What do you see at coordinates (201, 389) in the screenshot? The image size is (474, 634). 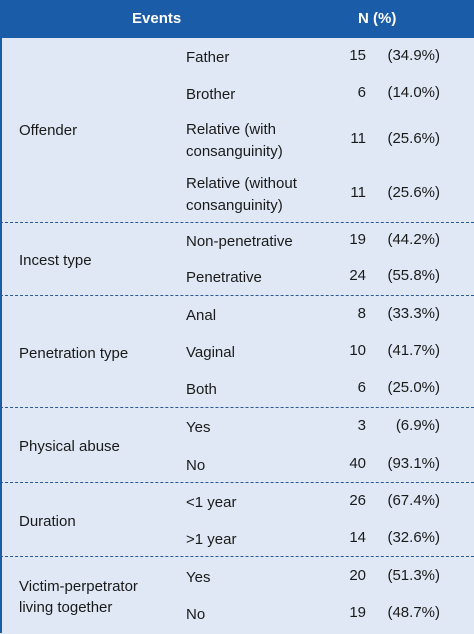 I see `category-cell: Both` at bounding box center [201, 389].